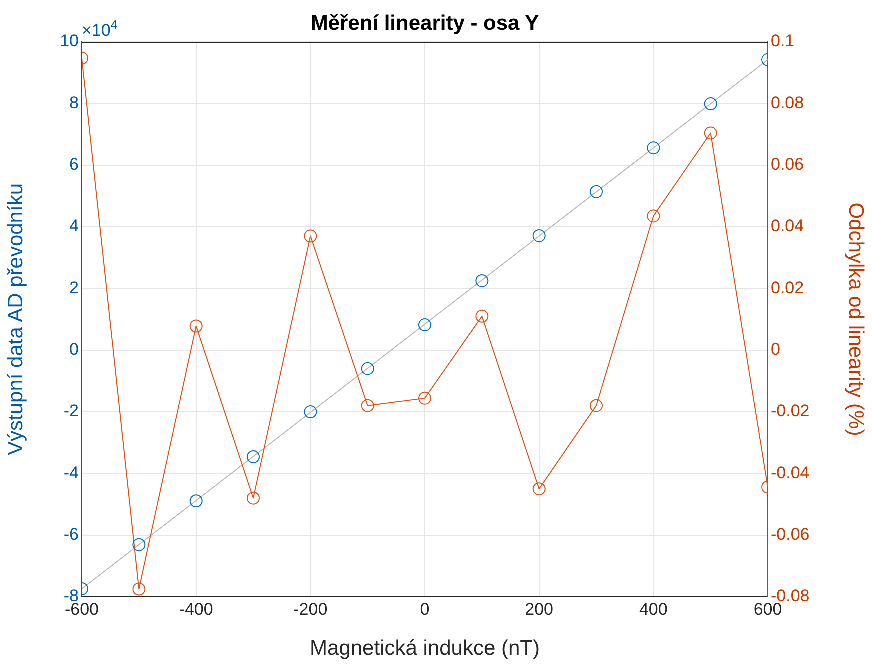 Image resolution: width=872 pixels, height=666 pixels. What do you see at coordinates (787, 102) in the screenshot?
I see `y2-tick-label: 0.08` at bounding box center [787, 102].